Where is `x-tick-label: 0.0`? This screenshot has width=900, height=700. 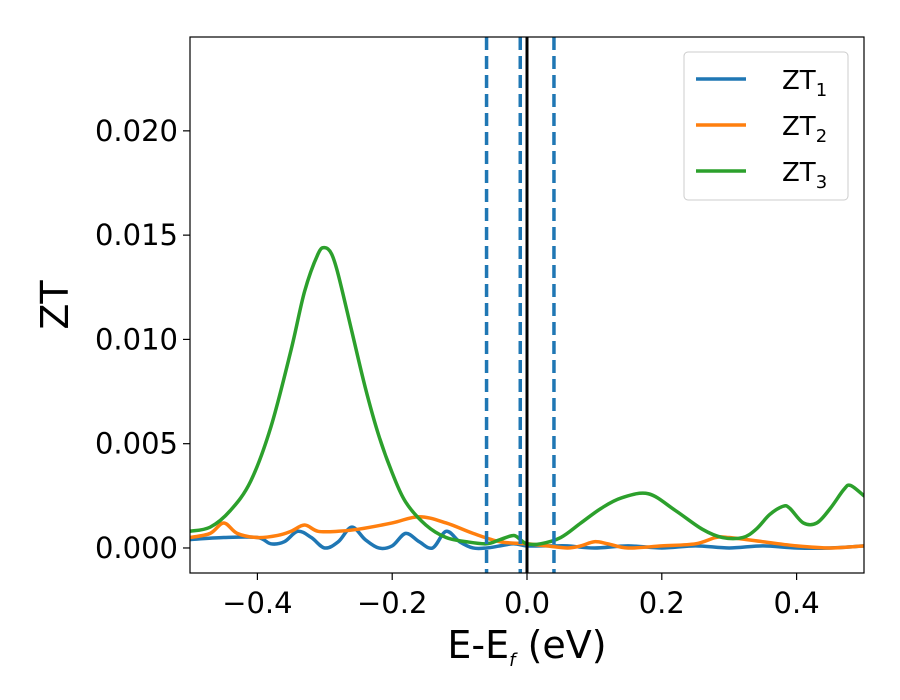
x-tick-label: 0.0 is located at coordinates (527, 603).